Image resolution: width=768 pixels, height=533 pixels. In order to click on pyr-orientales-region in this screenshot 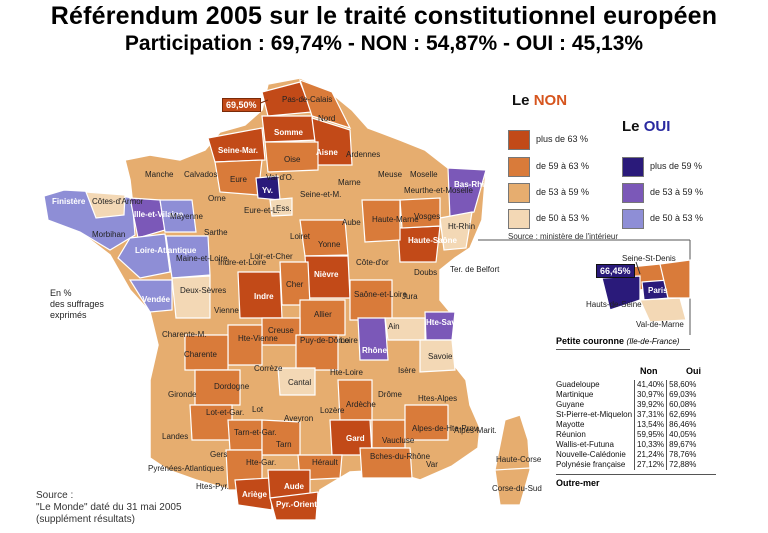, I will do `click(294, 506)`.